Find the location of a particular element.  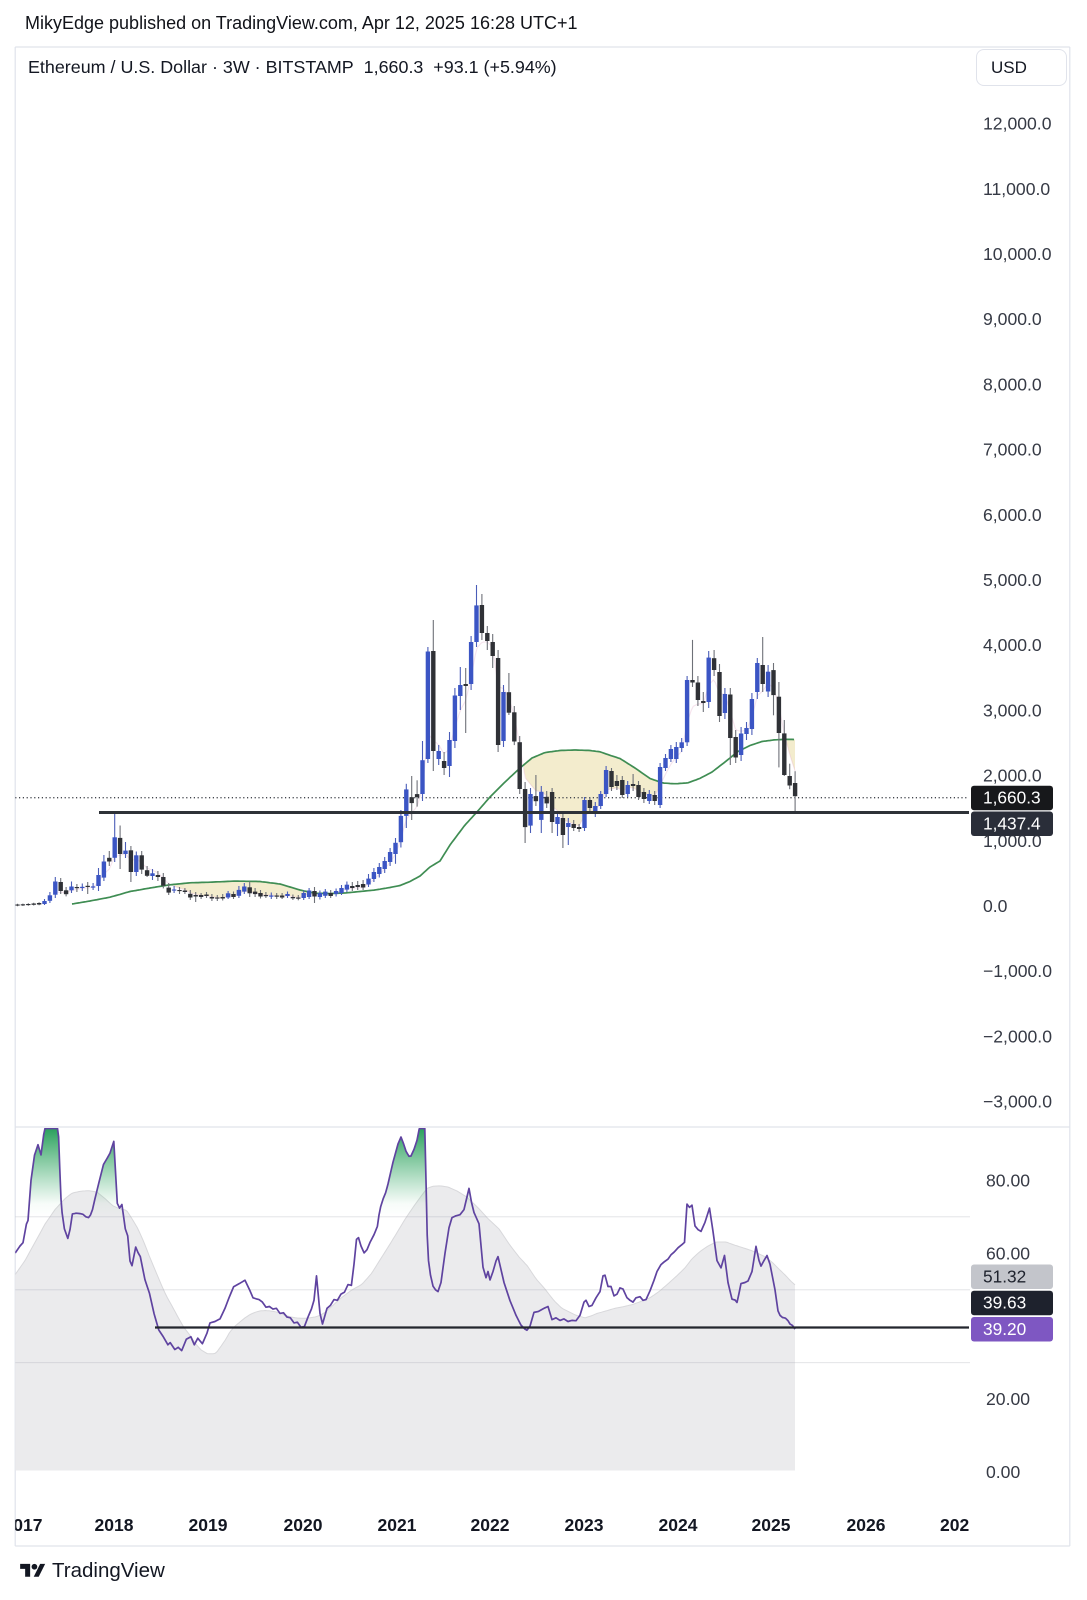

svg-text: 7,000.0 is located at coordinates (1012, 450).